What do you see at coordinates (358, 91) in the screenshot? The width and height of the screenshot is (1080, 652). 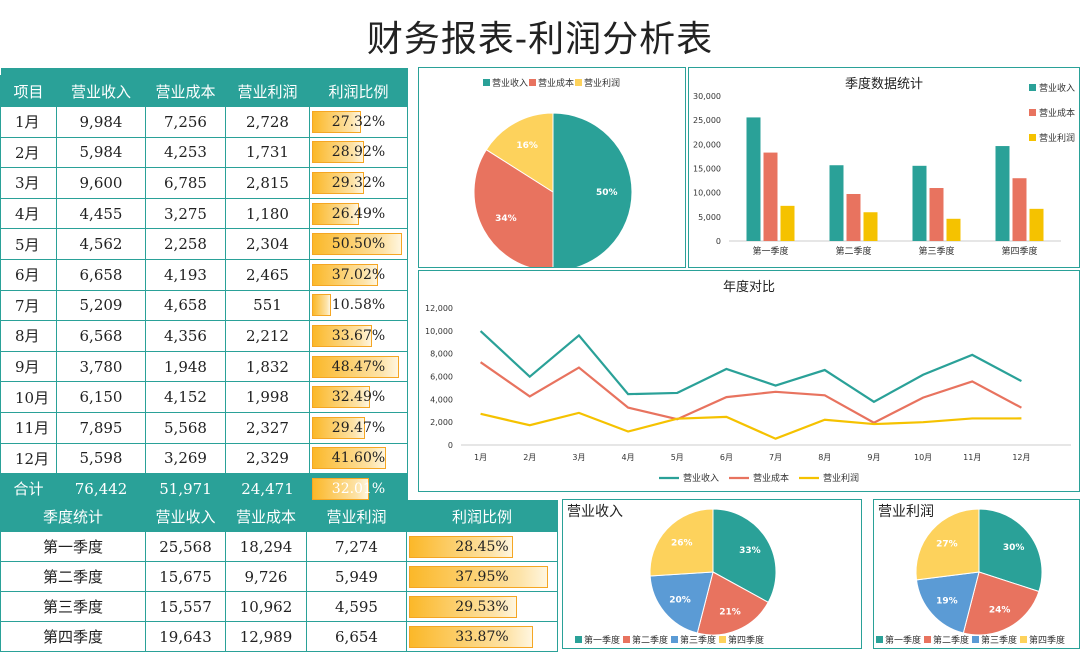 I see `column-header: 利润比例` at bounding box center [358, 91].